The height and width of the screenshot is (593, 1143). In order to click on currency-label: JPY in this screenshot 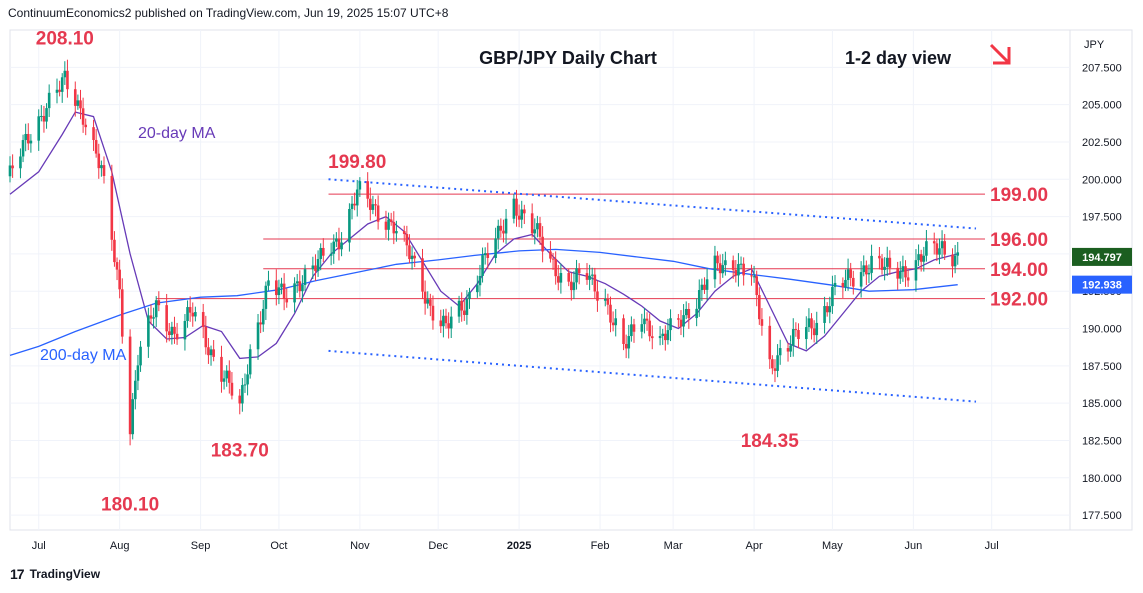, I will do `click(1094, 45)`.